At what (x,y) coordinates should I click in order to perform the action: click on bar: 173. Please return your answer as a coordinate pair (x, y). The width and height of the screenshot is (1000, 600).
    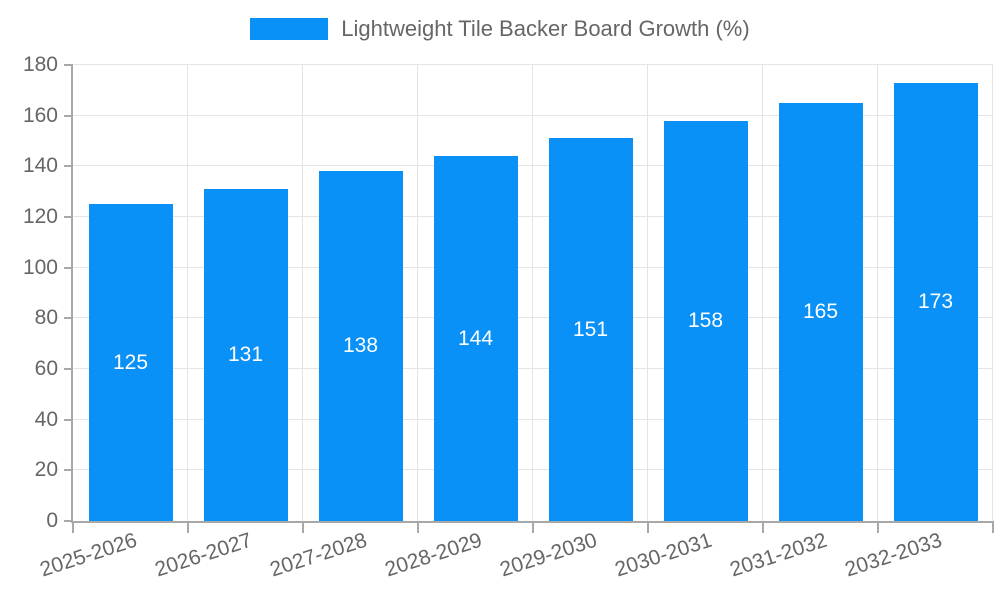
    Looking at the image, I should click on (935, 301).